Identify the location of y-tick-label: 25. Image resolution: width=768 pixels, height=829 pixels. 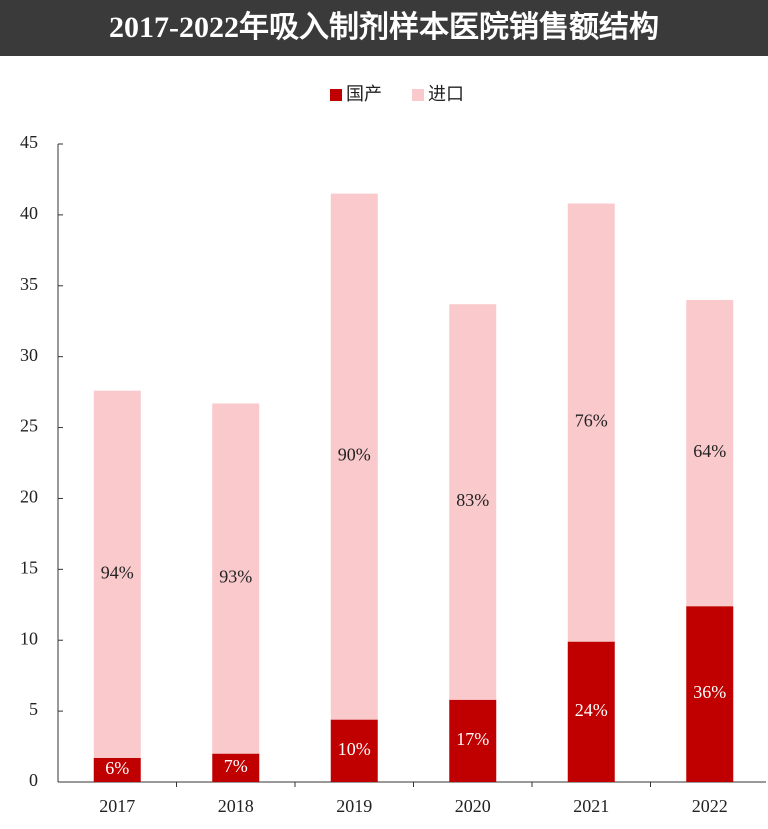
(29, 426).